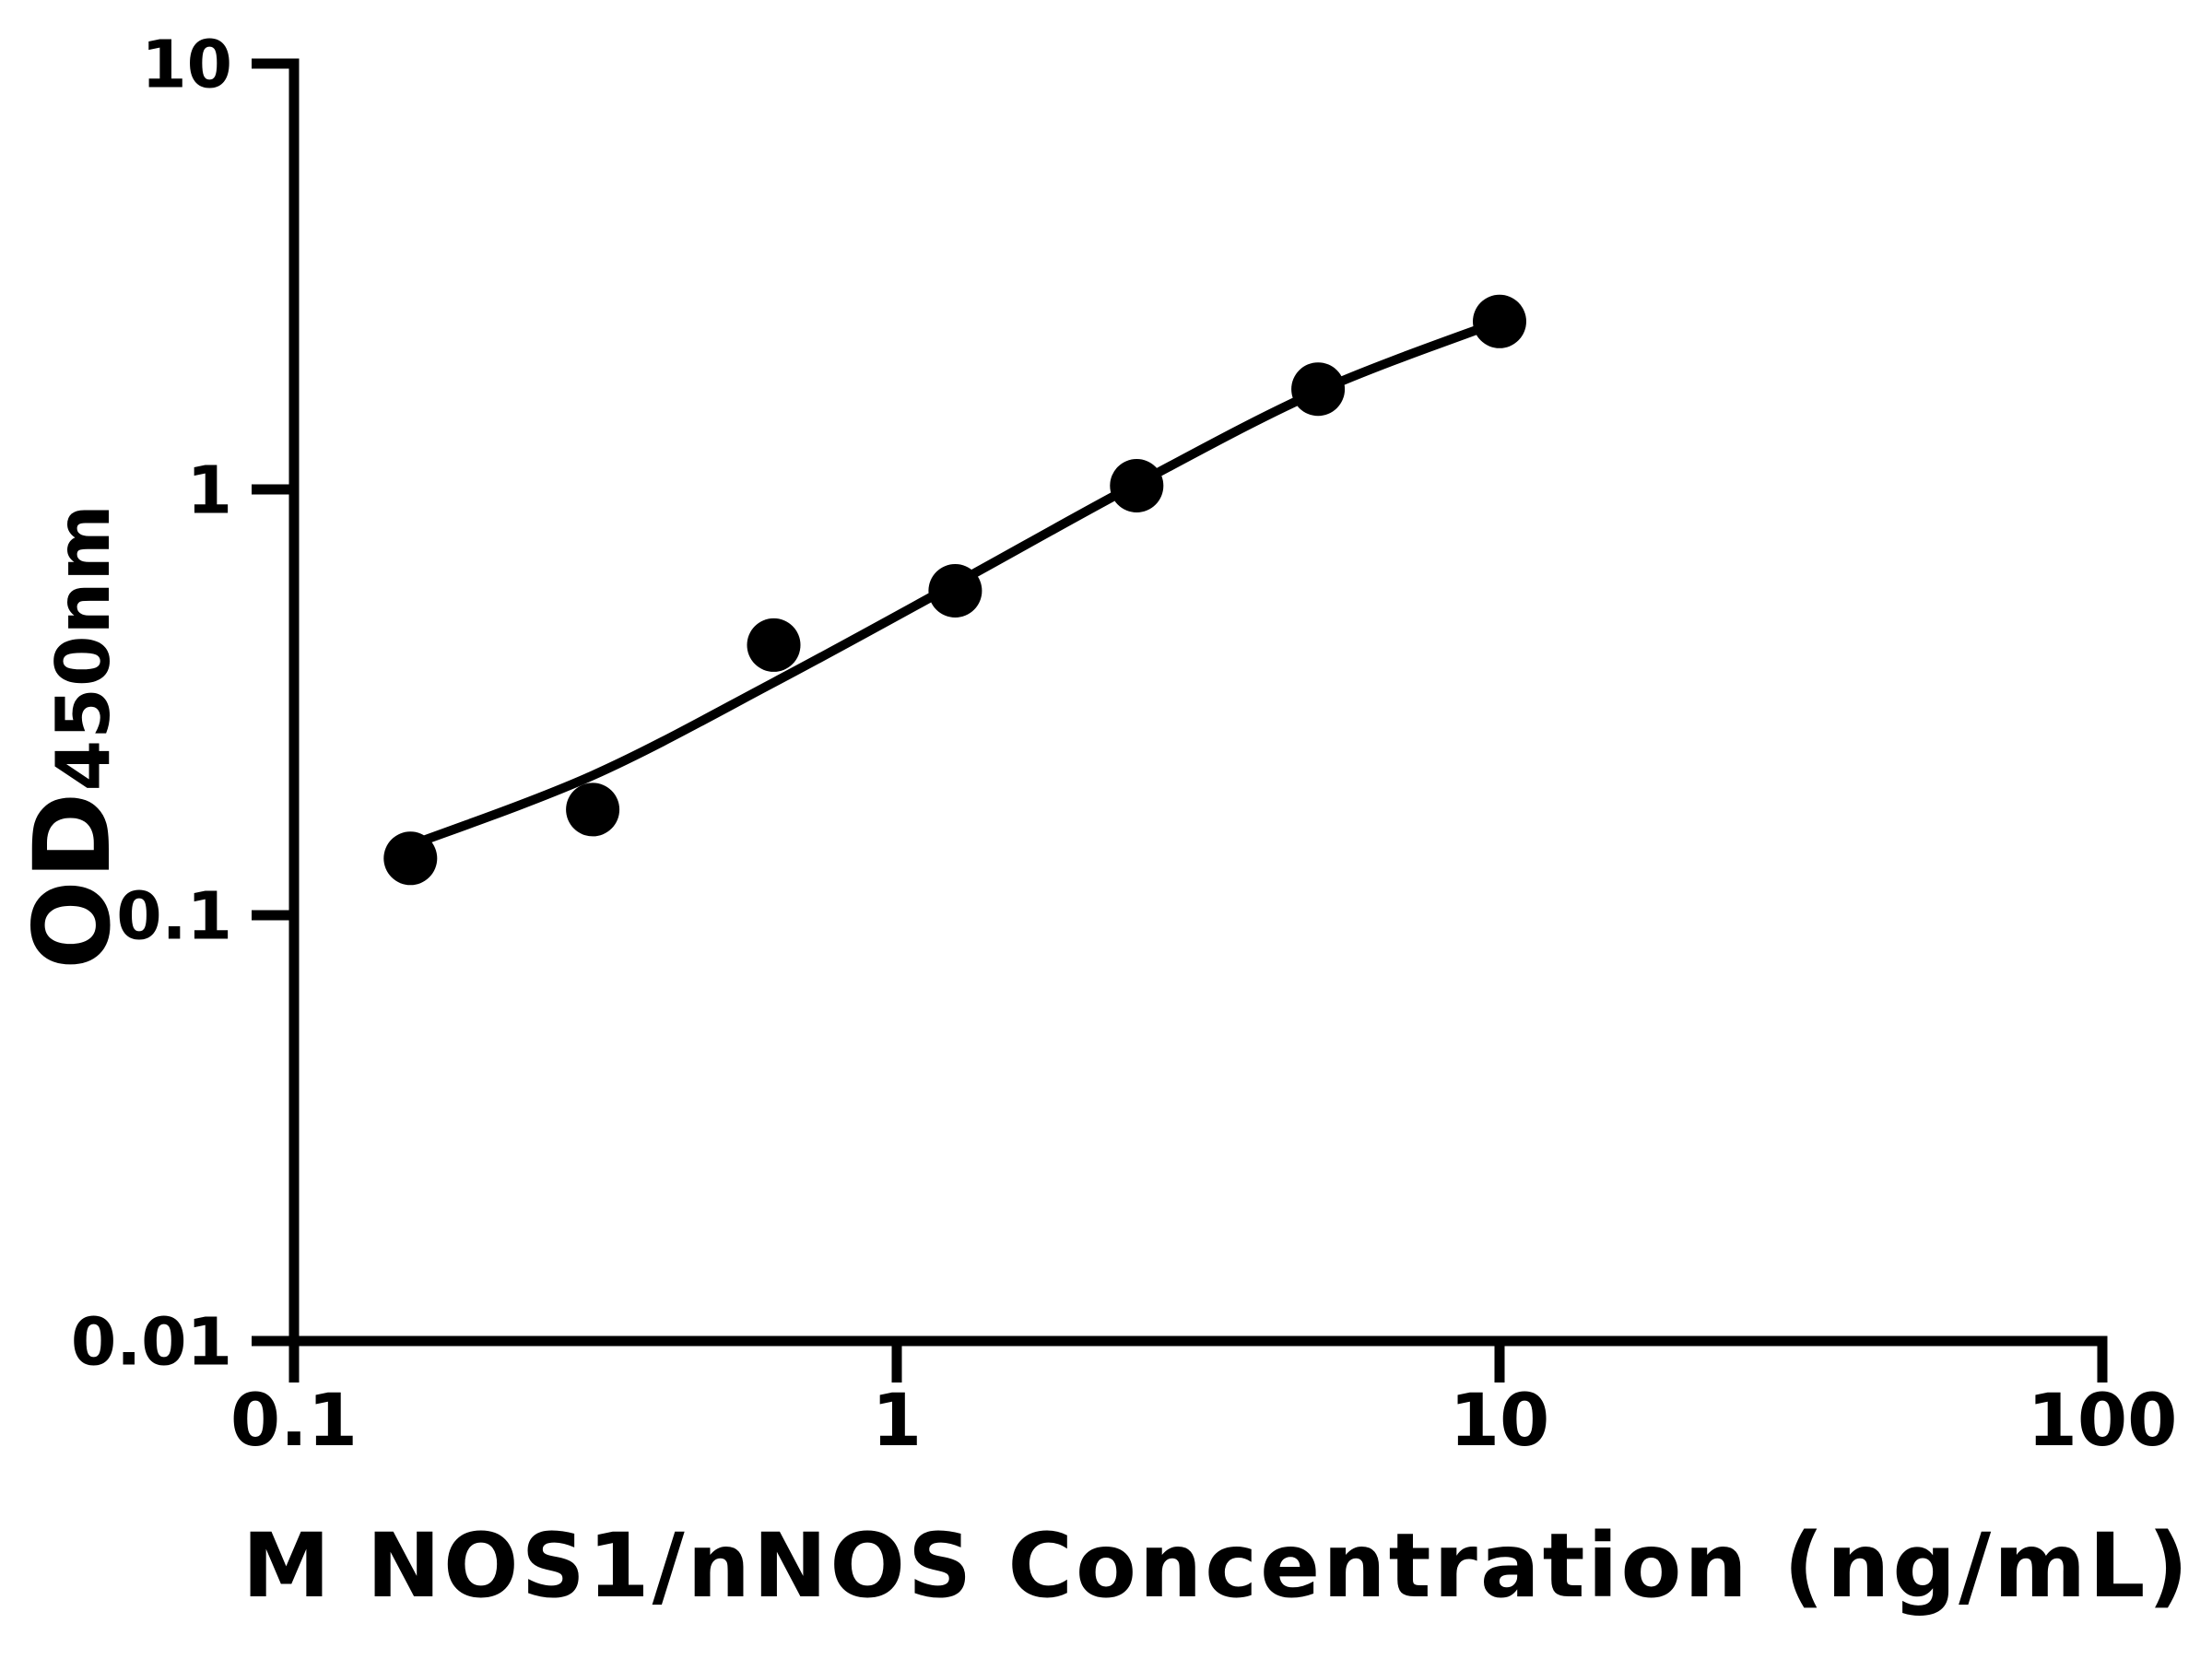 Image resolution: width=2212 pixels, height=1659 pixels. I want to click on x-tick-label-100: 100, so click(2103, 1421).